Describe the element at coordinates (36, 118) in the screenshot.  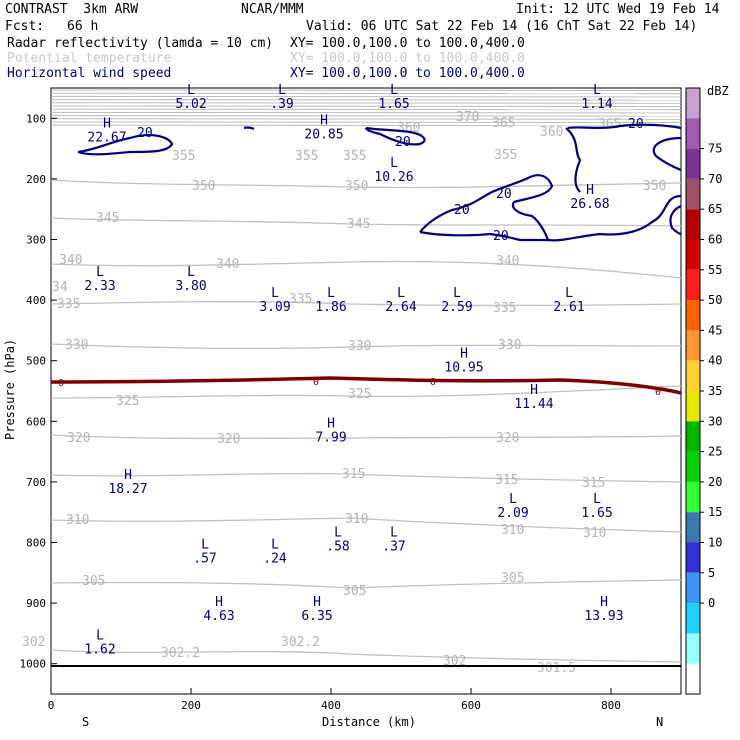
I see `y-tick-label: 100` at that location.